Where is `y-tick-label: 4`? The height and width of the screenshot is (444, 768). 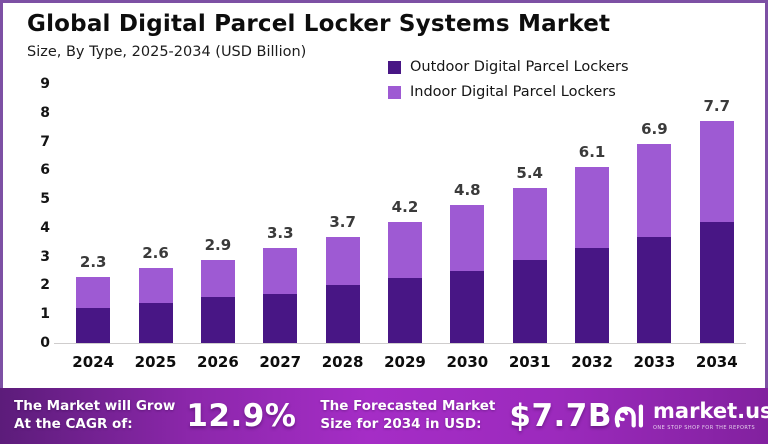 y-tick-label: 4 is located at coordinates (45, 227).